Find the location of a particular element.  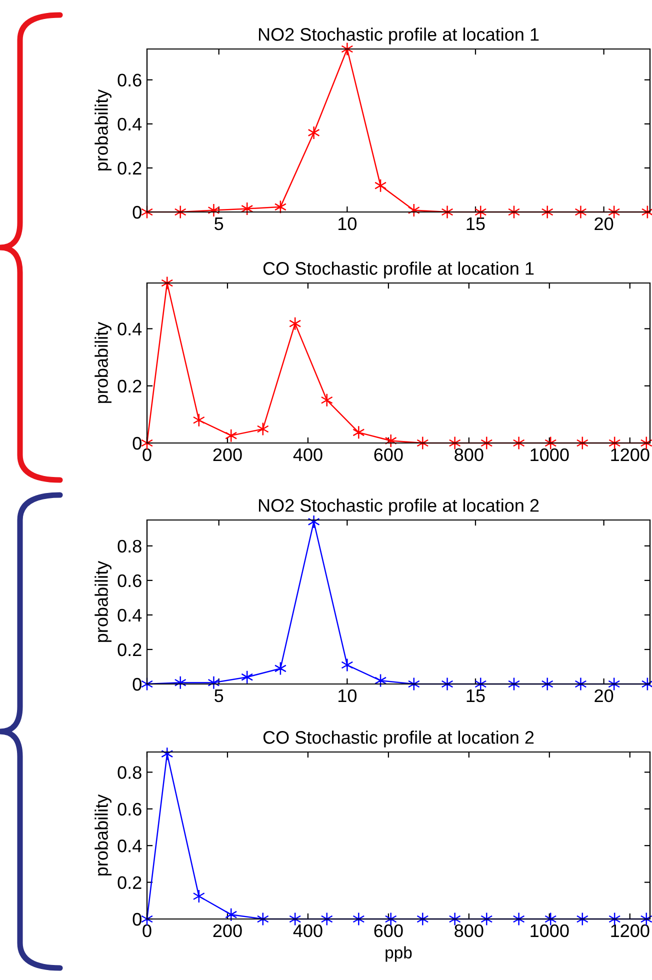

chart-title: NO2 Stochastic profile at location 1 is located at coordinates (398, 36).